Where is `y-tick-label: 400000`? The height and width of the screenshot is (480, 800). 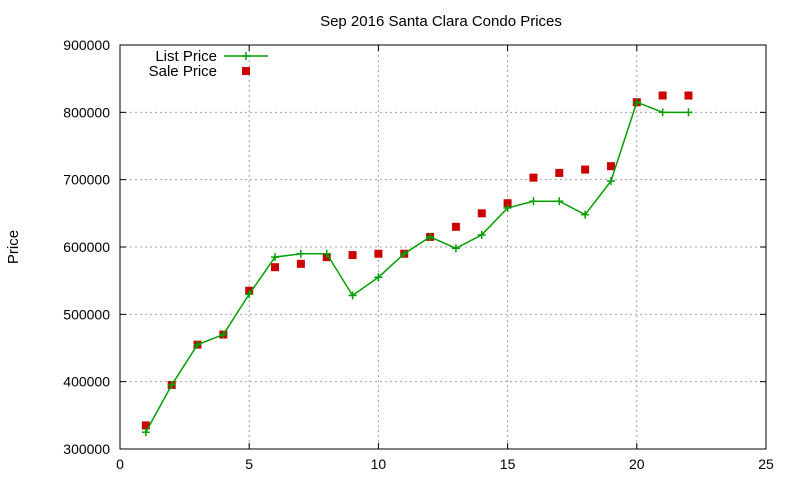
y-tick-label: 400000 is located at coordinates (86, 382).